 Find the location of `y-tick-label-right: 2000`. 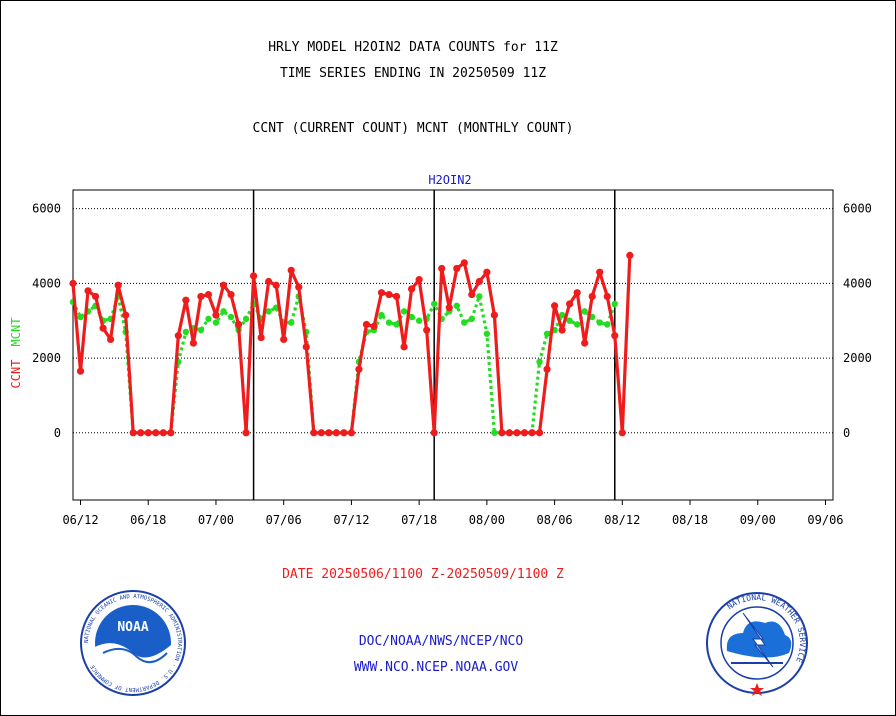

y-tick-label-right: 2000 is located at coordinates (857, 358).